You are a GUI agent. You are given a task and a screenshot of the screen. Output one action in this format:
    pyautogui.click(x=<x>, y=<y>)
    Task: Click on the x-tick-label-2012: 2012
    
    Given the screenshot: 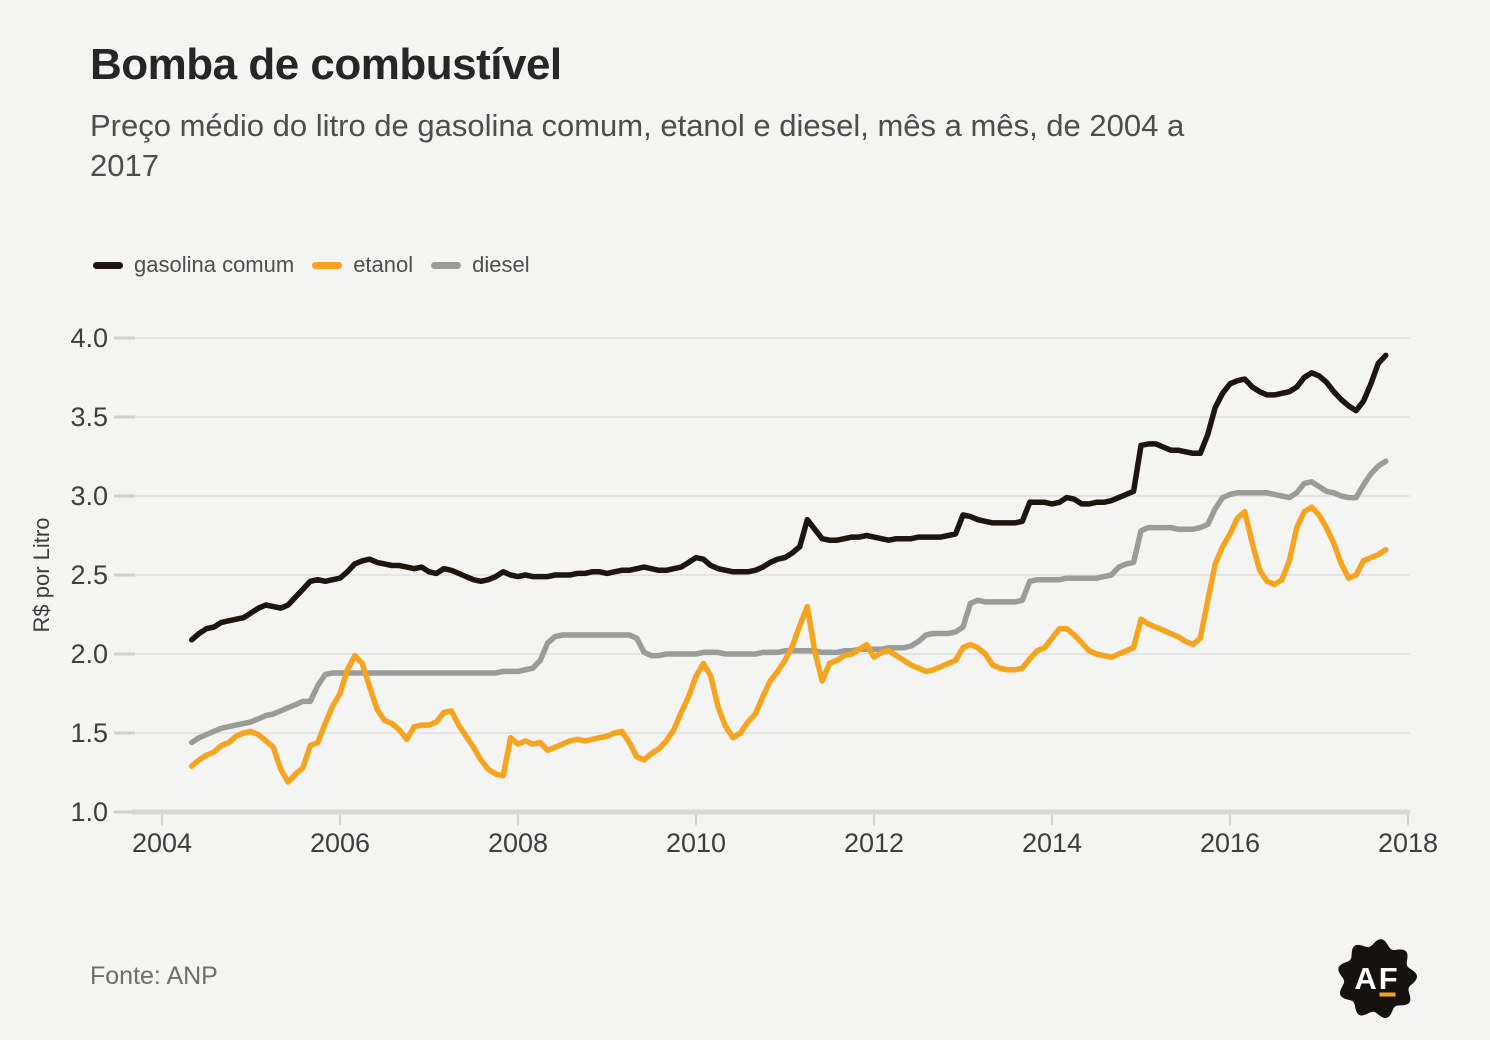 What is the action you would take?
    pyautogui.click(x=874, y=843)
    